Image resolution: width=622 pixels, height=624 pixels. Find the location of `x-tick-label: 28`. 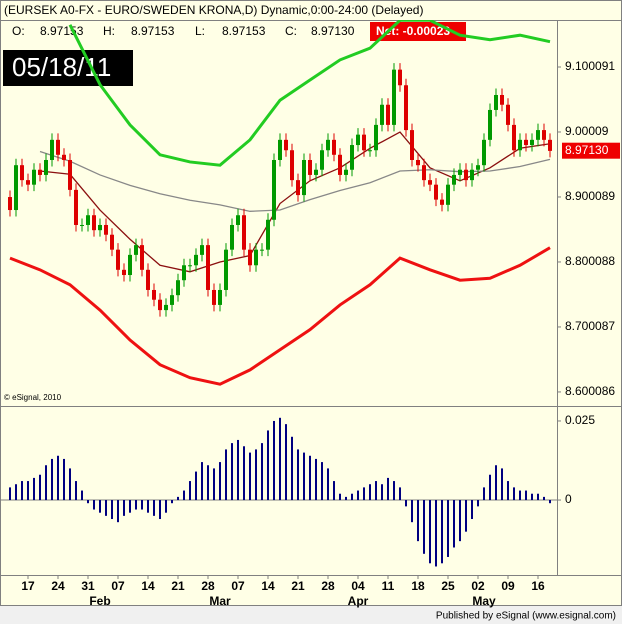

x-tick-label: 28 is located at coordinates (328, 586).